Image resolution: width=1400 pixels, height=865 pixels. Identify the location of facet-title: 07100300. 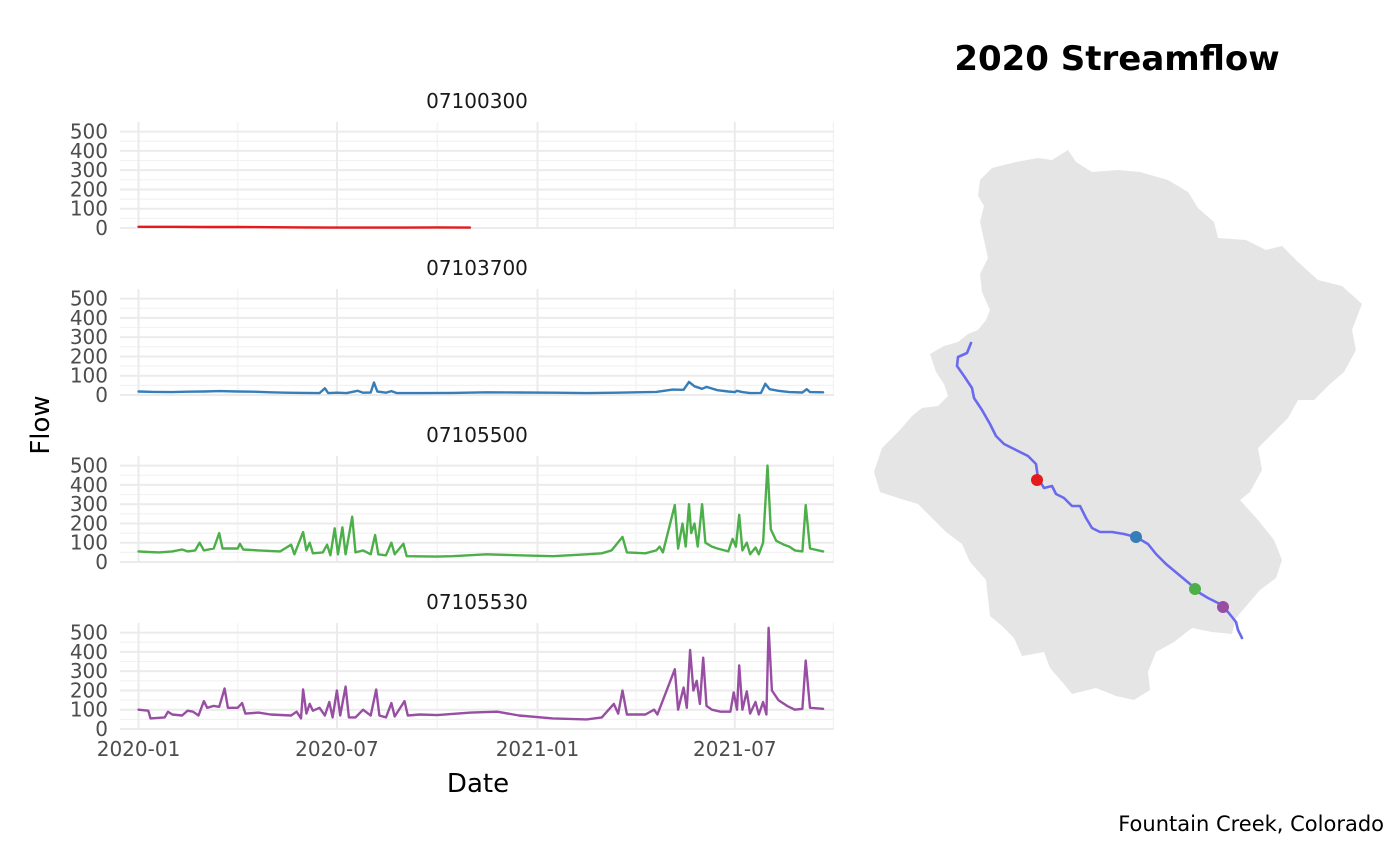
(477, 101).